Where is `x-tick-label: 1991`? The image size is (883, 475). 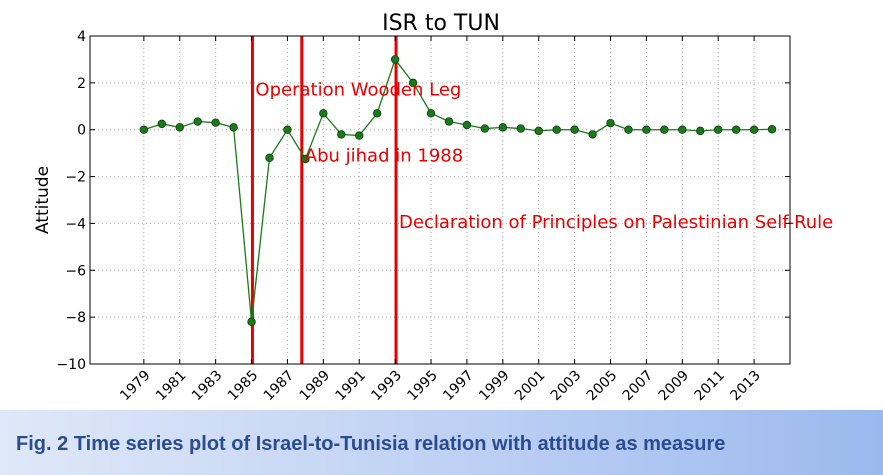
x-tick-label: 1991 is located at coordinates (351, 386).